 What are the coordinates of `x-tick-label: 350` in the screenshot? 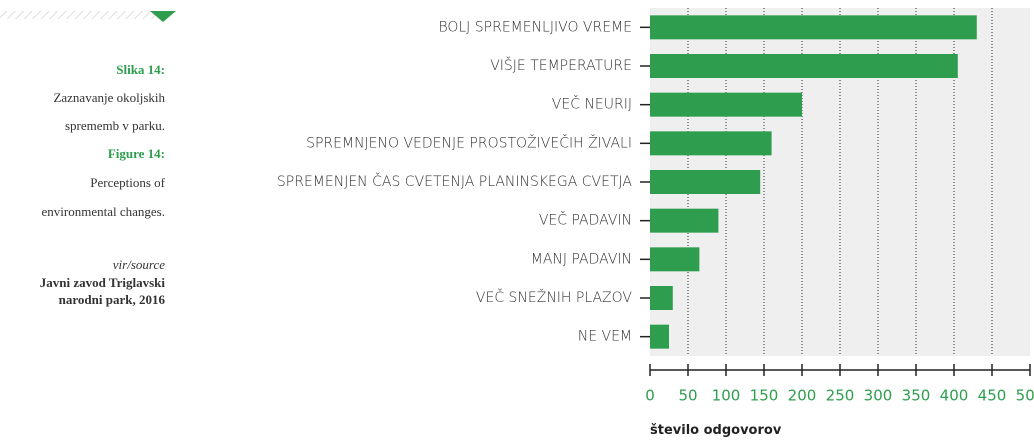 It's located at (916, 396).